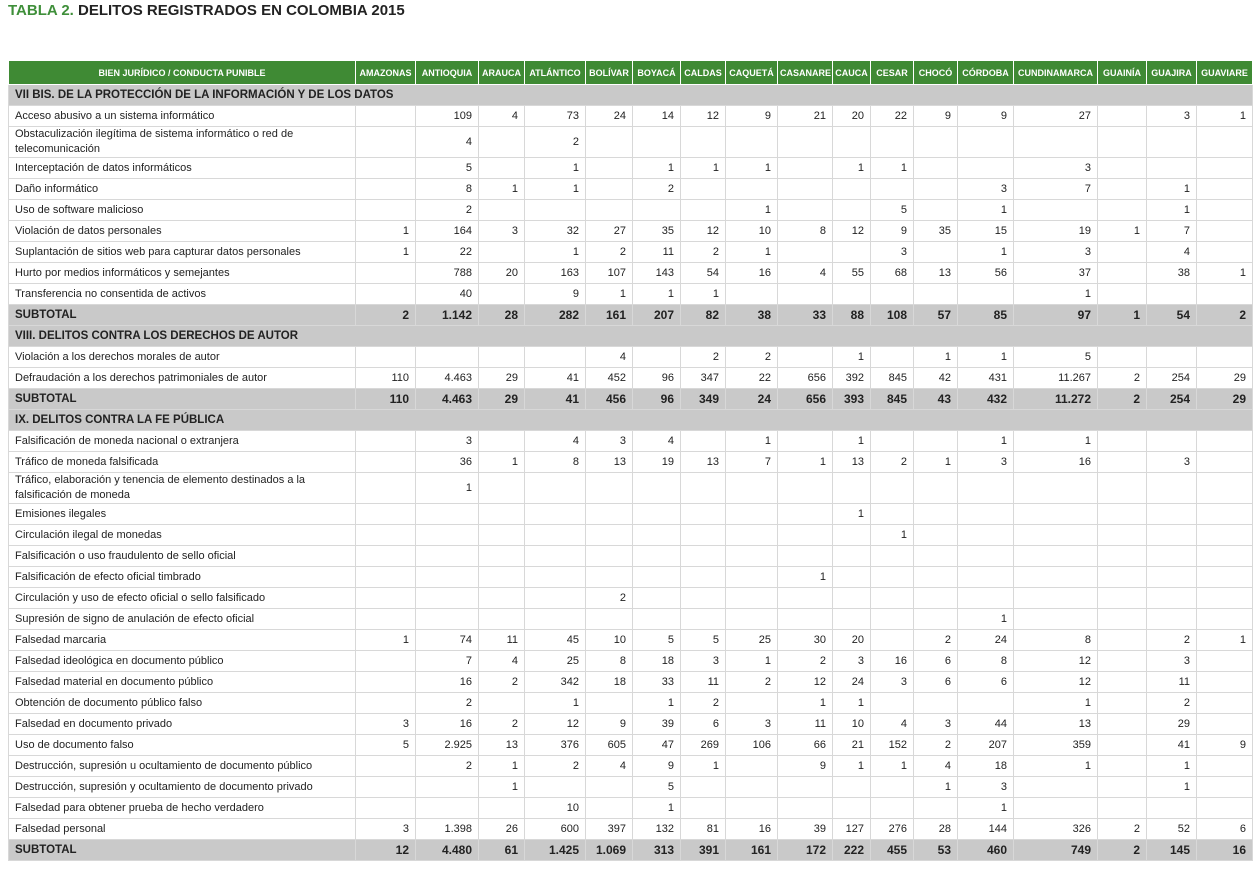 The image size is (1257, 881). Describe the element at coordinates (182, 829) in the screenshot. I see `row-label: Falsedad personal` at that location.